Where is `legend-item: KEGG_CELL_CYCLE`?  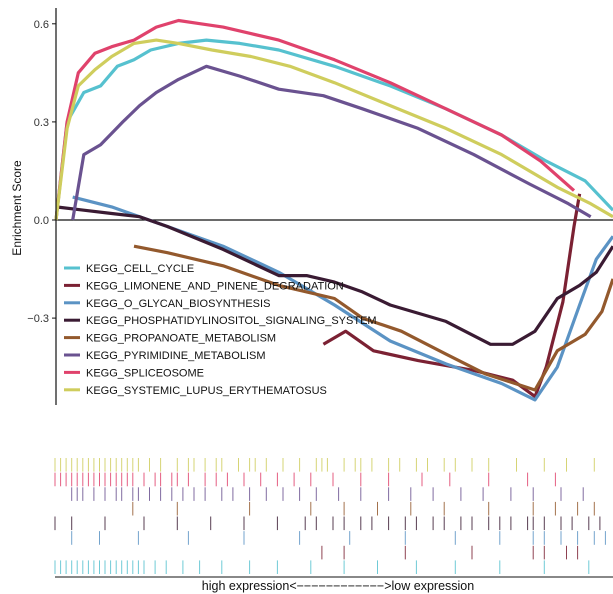
legend-item: KEGG_CELL_CYCLE is located at coordinates (129, 269).